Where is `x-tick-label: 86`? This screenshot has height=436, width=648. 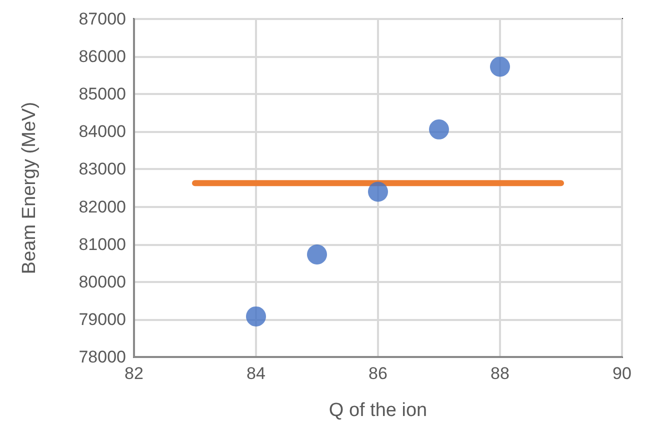
x-tick-label: 86 is located at coordinates (378, 373).